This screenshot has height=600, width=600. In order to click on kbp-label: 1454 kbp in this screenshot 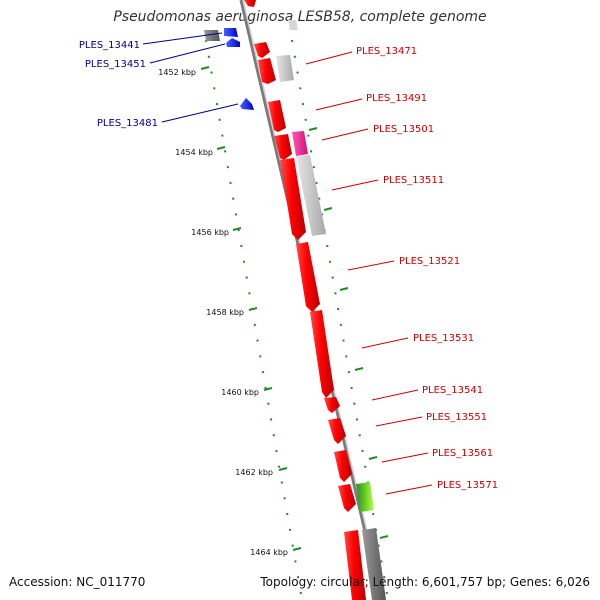, I will do `click(194, 152)`.